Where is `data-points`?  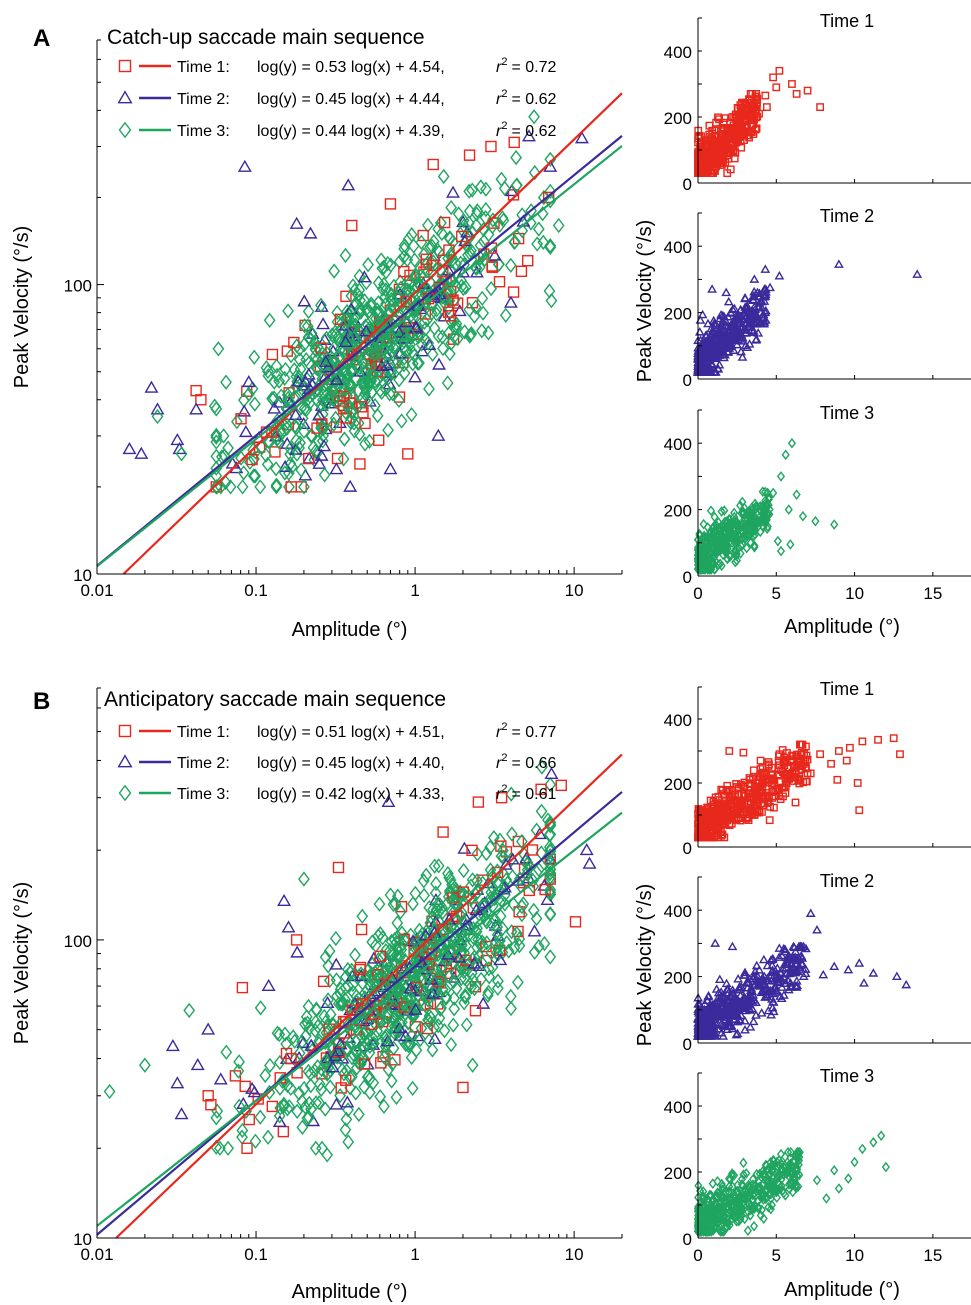
data-points is located at coordinates (802, 974).